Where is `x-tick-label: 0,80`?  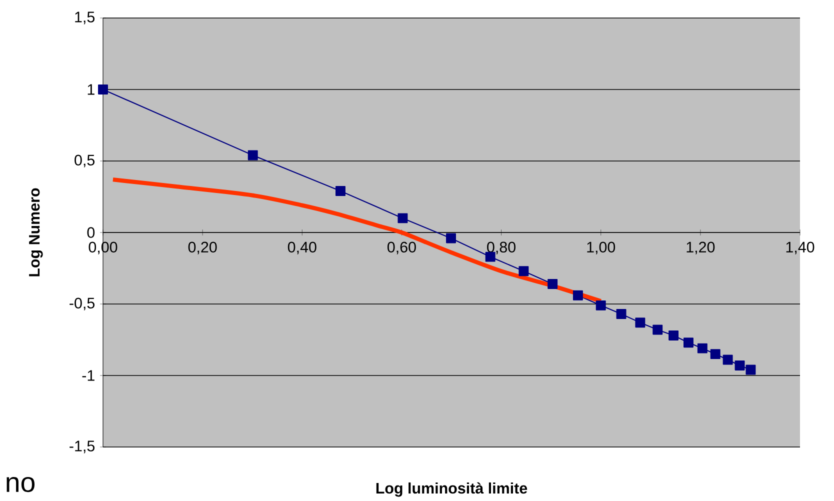 x-tick-label: 0,80 is located at coordinates (501, 248).